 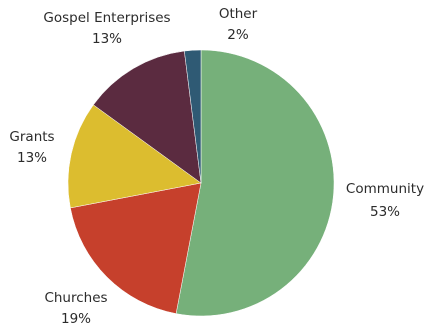 I want to click on slice-label-churches: Churches, so click(x=75, y=298).